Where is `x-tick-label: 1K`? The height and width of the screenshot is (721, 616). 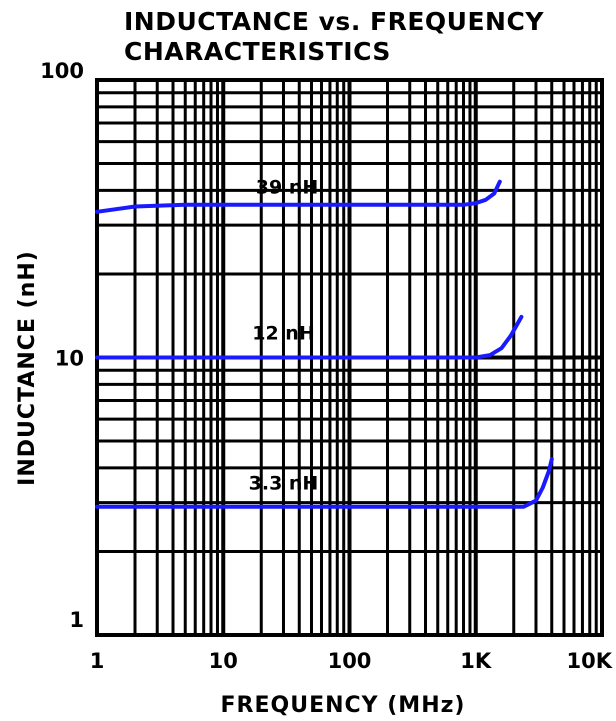 x-tick-label: 1K is located at coordinates (476, 661).